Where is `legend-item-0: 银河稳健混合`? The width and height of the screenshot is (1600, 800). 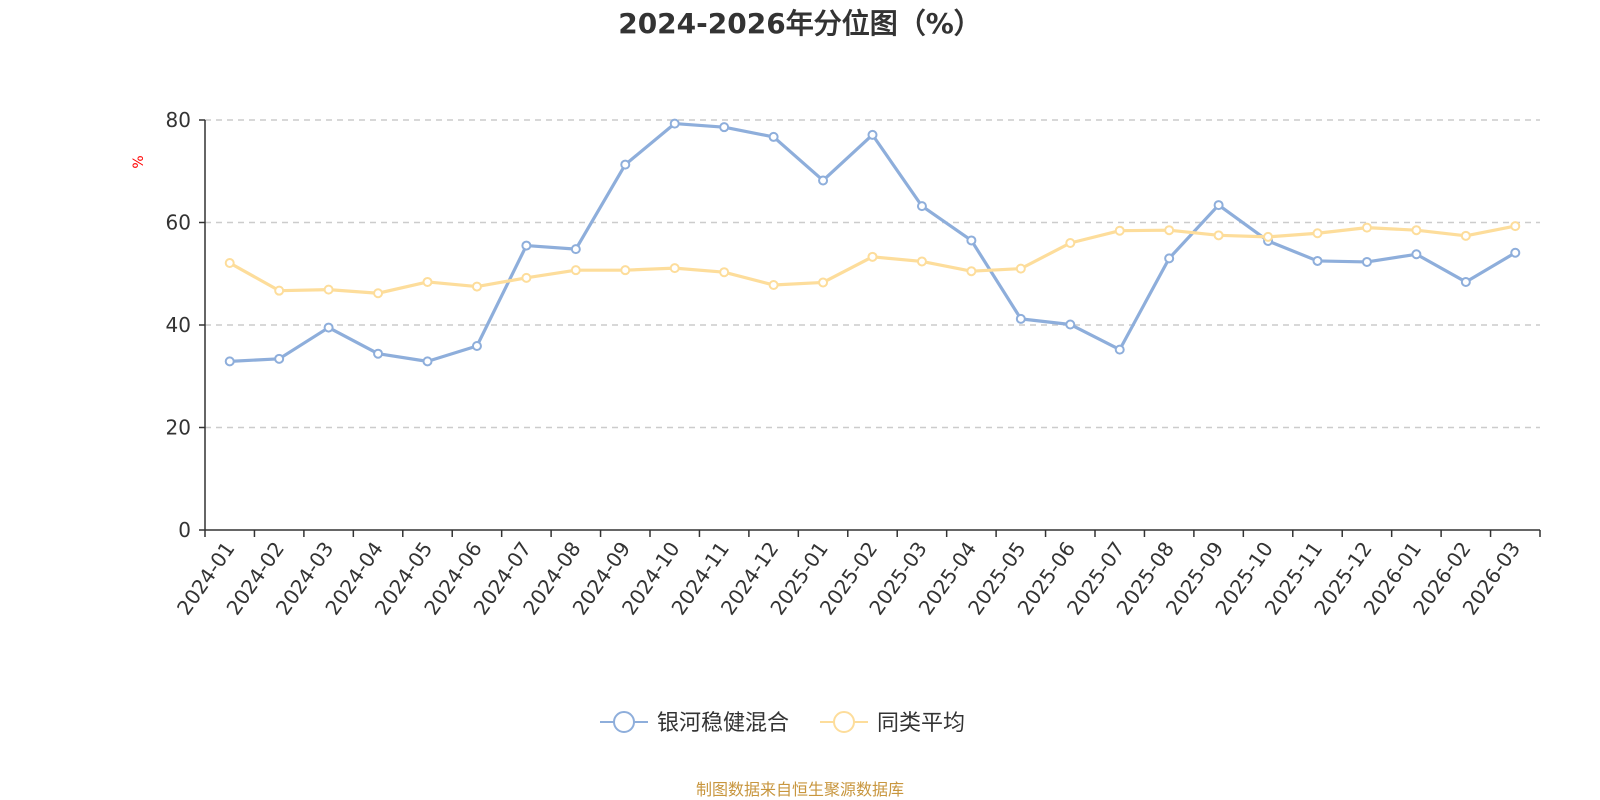
legend-item-0: 银河稳健混合 is located at coordinates (694, 723).